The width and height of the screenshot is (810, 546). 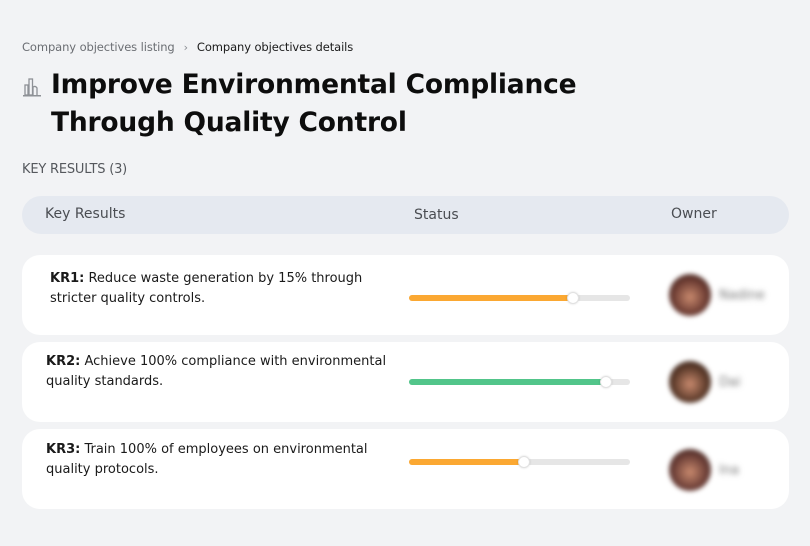 I want to click on owner-cell: Ina, so click(x=704, y=470).